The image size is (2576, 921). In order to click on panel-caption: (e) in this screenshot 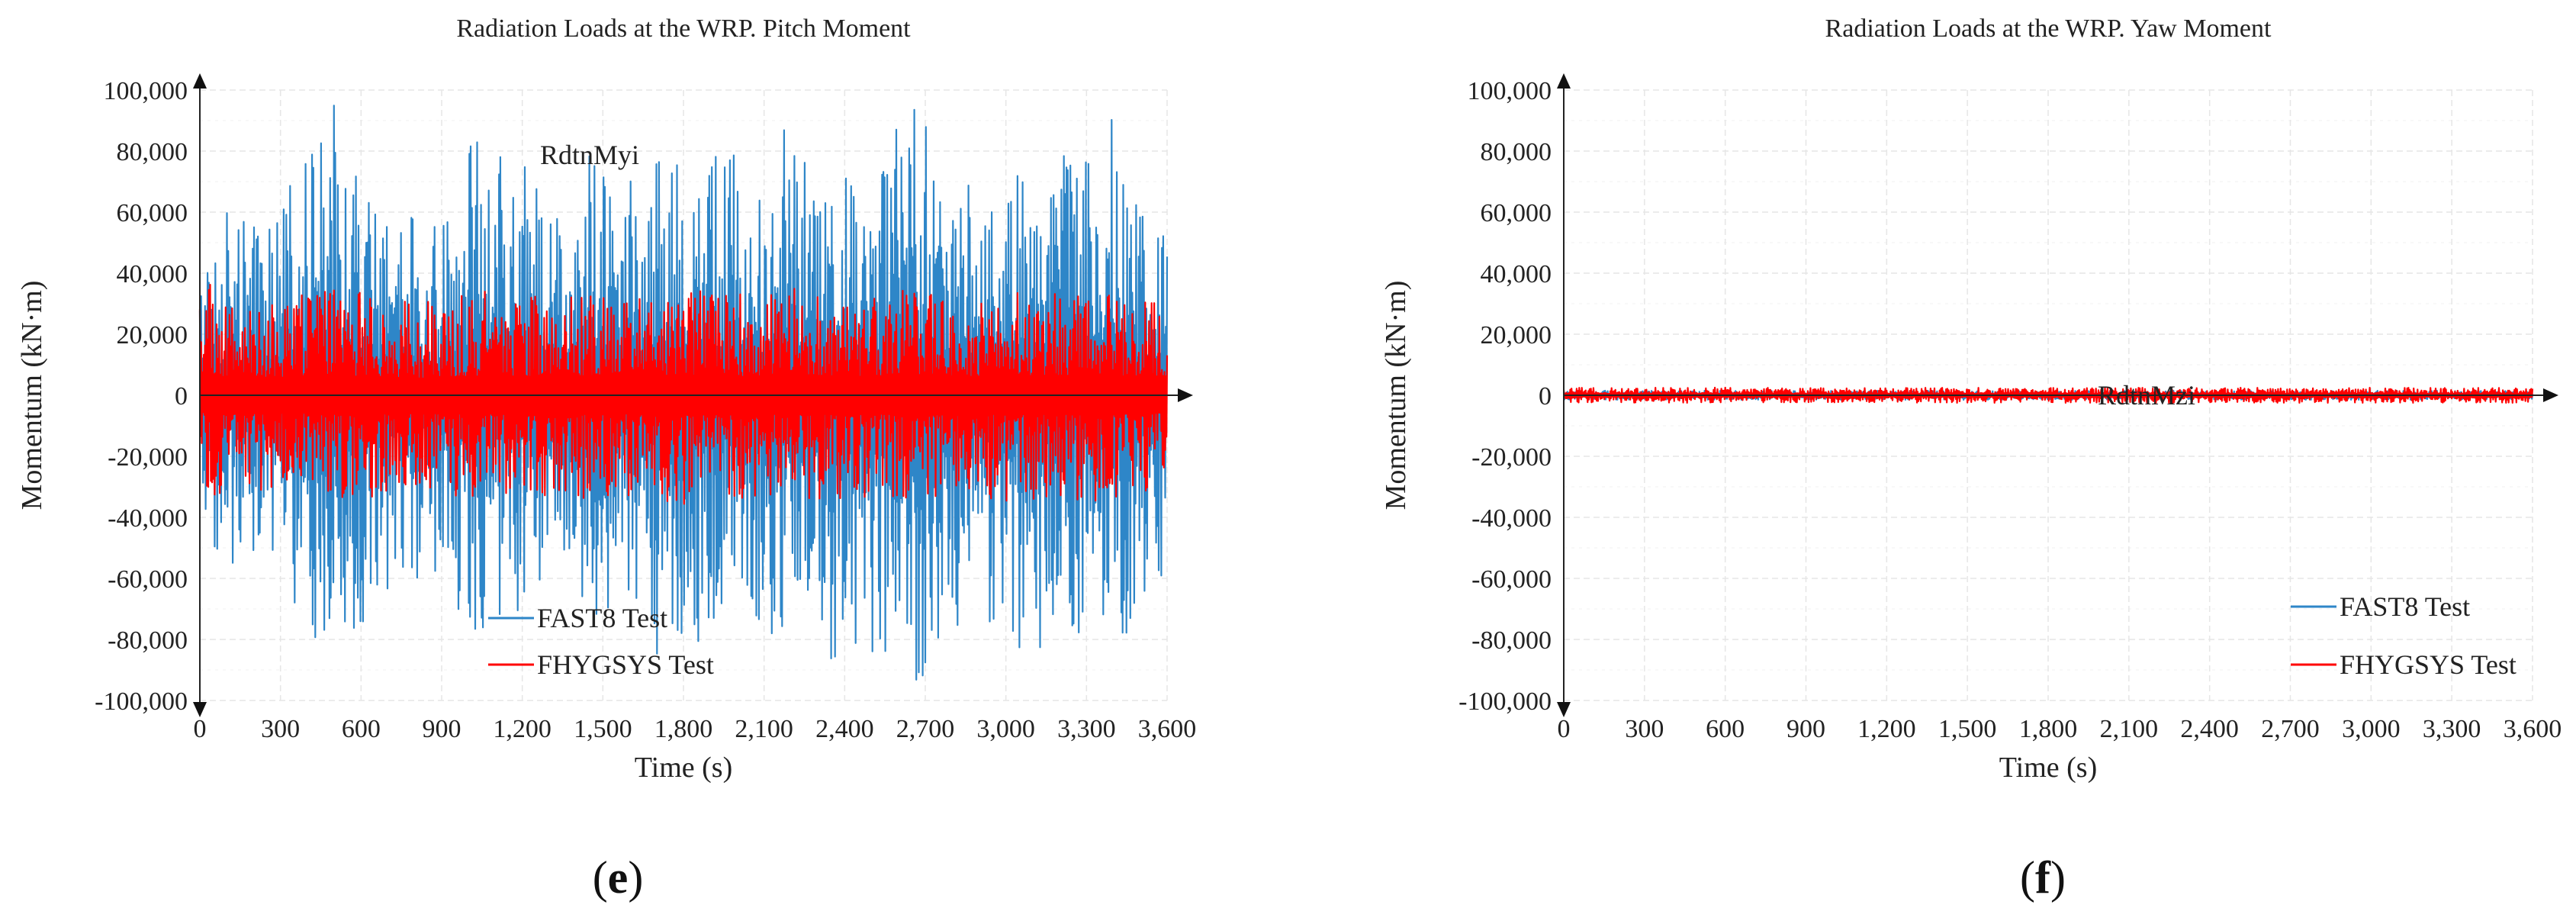, I will do `click(619, 877)`.